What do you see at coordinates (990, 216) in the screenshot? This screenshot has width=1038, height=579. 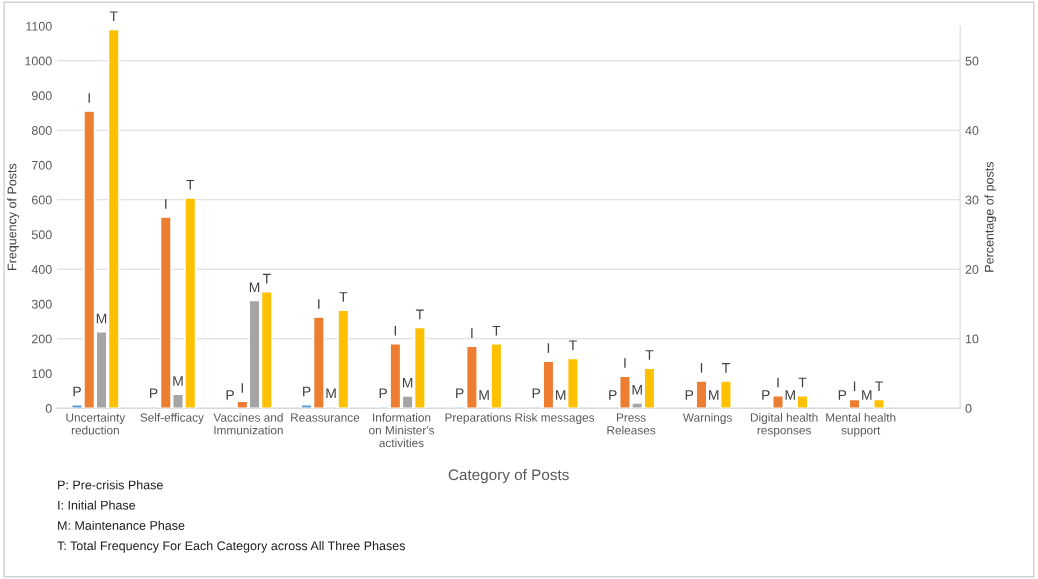 I see `y2-axis-title: Percentage of posts` at bounding box center [990, 216].